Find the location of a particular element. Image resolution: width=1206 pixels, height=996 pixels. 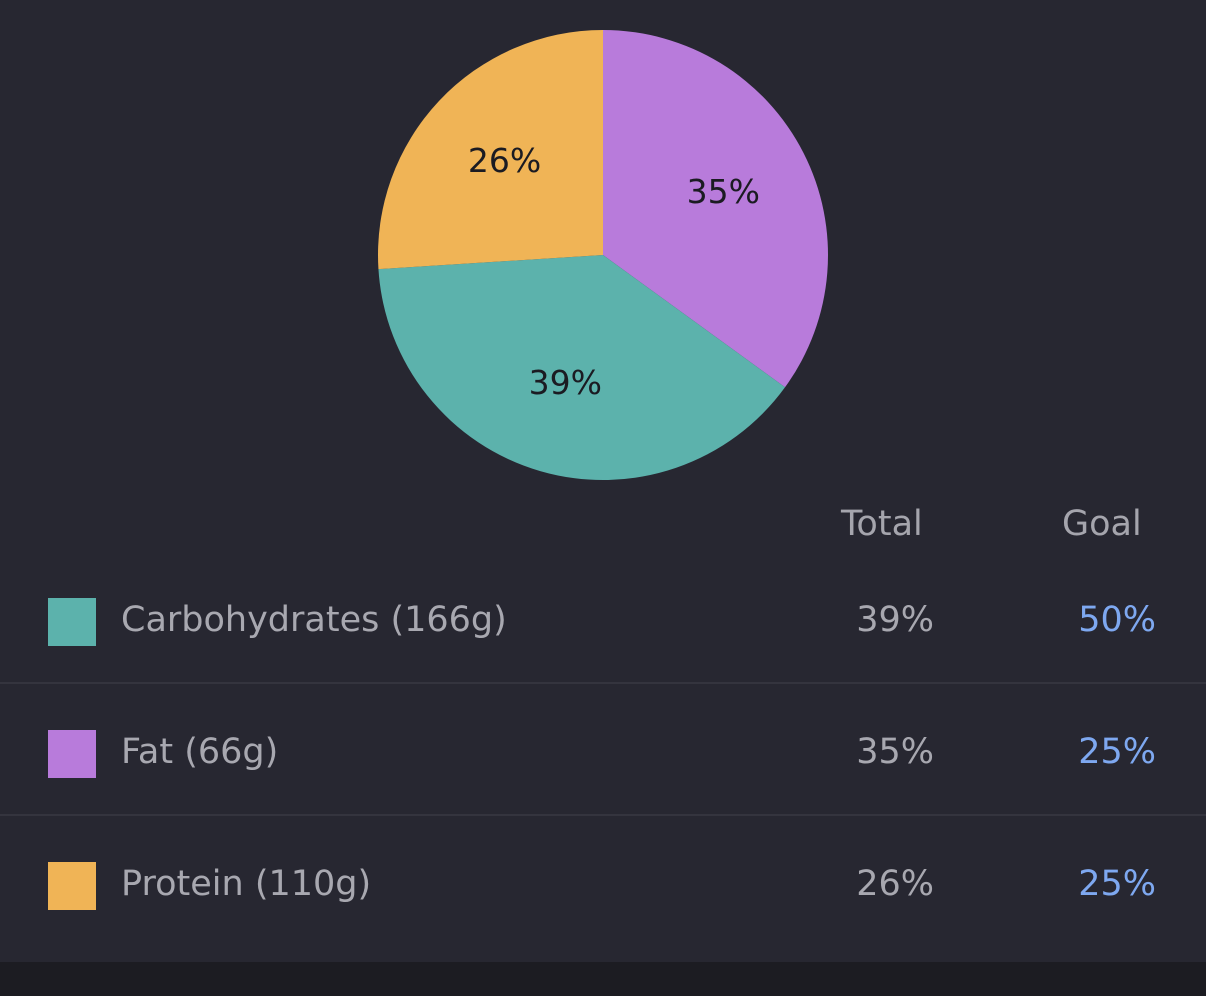

bottom-bar is located at coordinates (603, 979).